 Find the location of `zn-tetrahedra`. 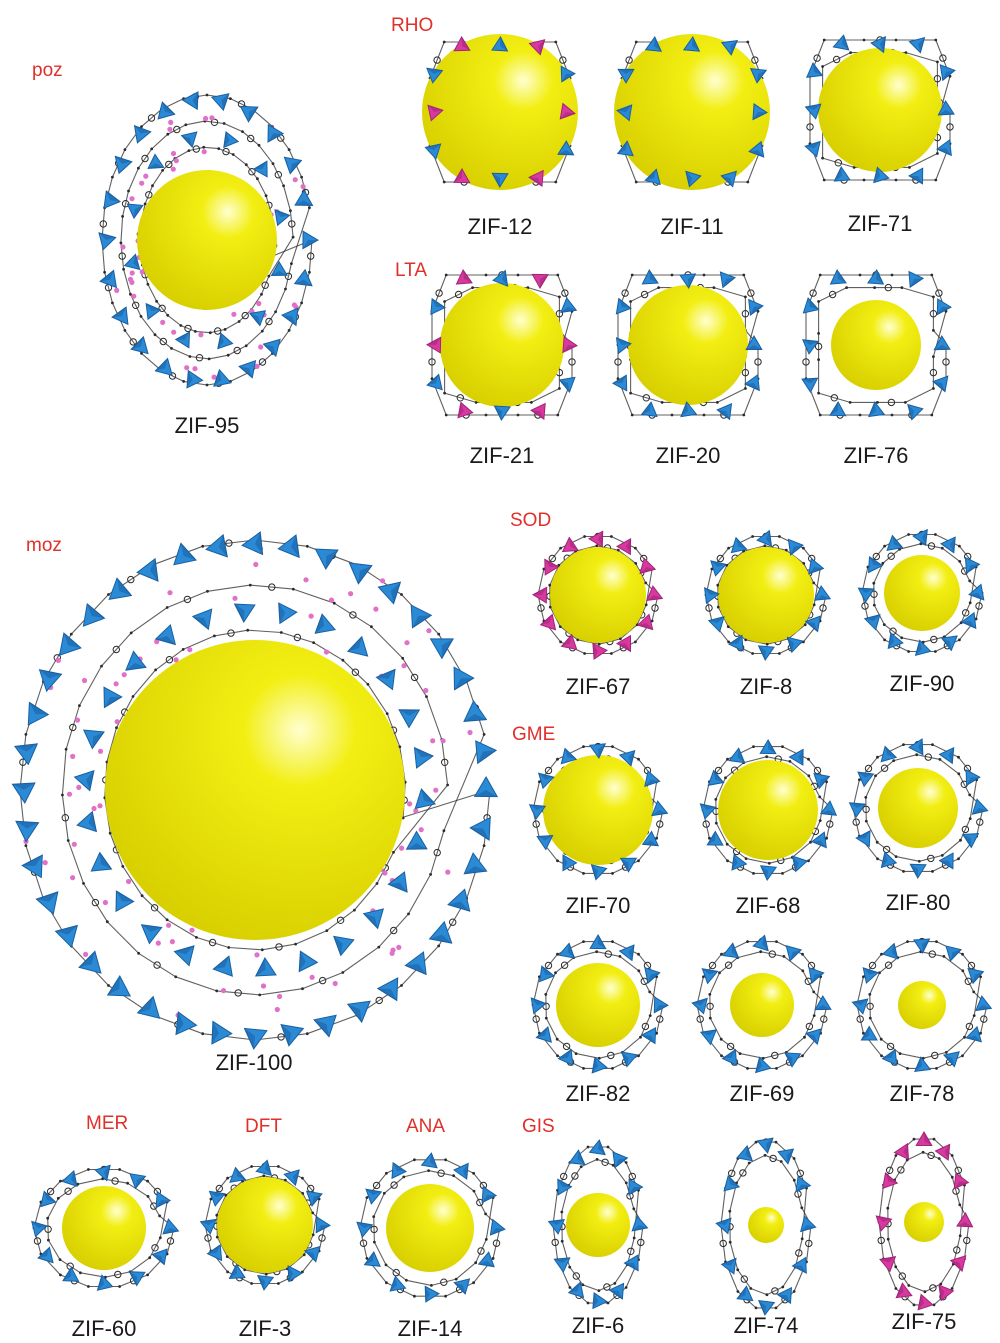

zn-tetrahedra is located at coordinates (431, 1227).